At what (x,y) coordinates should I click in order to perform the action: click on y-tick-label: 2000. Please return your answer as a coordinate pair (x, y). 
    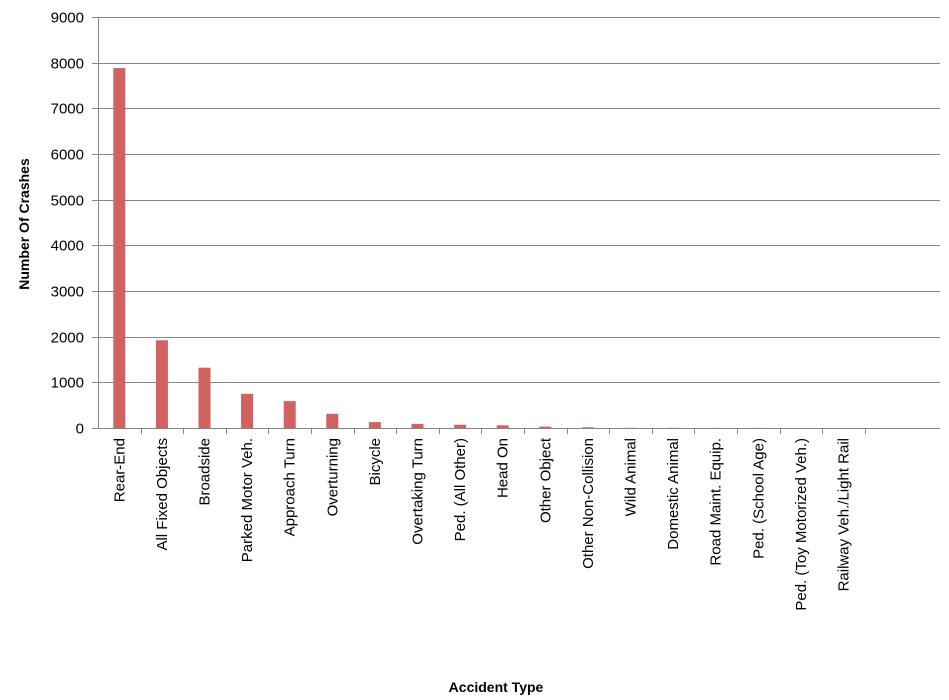
    Looking at the image, I should click on (67, 338).